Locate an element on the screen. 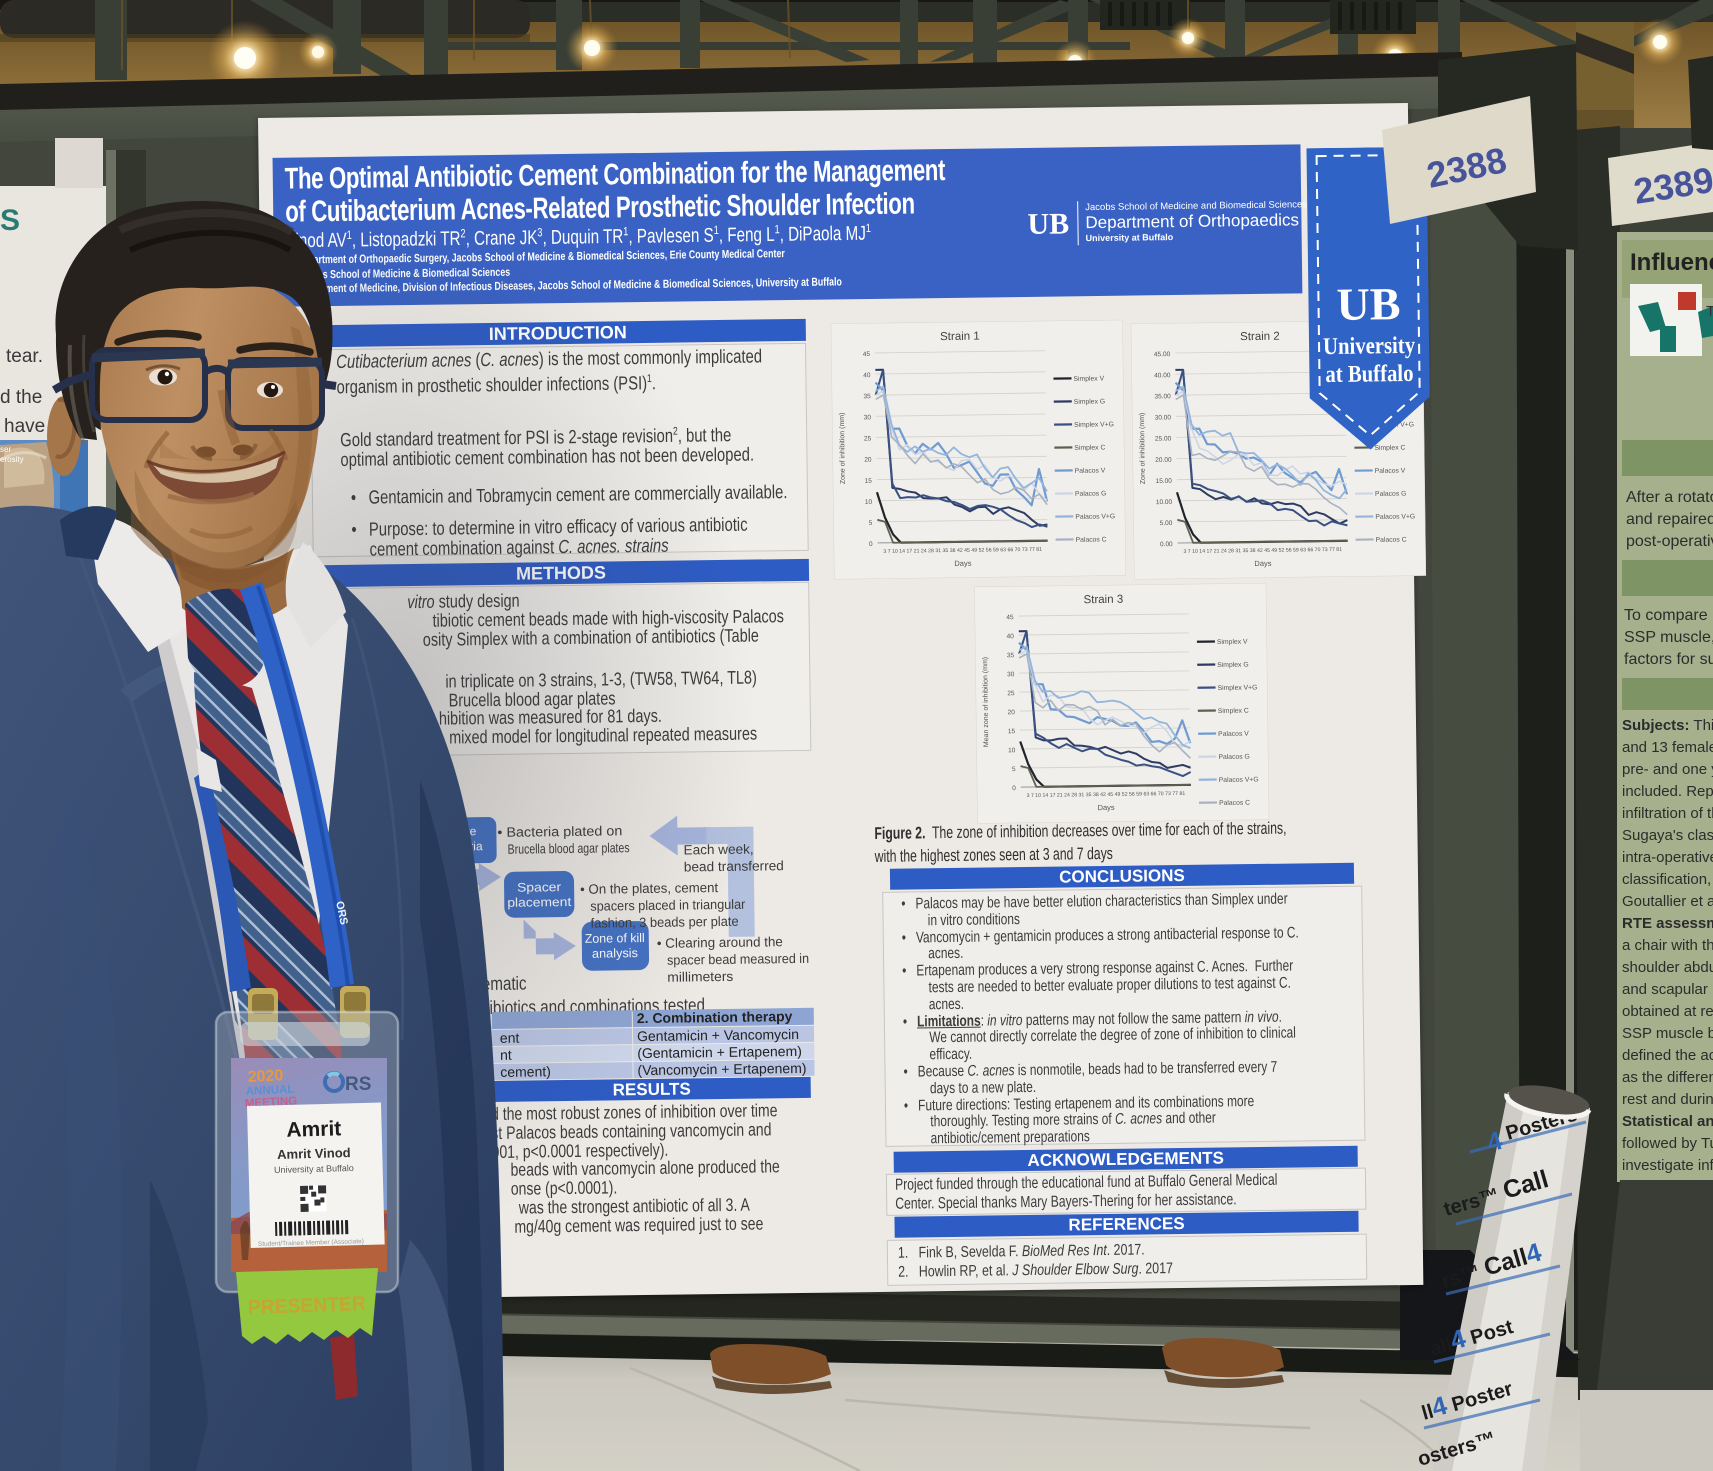 The image size is (1713, 1471). svg-text: University at Buffalo is located at coordinates (314, 1169).